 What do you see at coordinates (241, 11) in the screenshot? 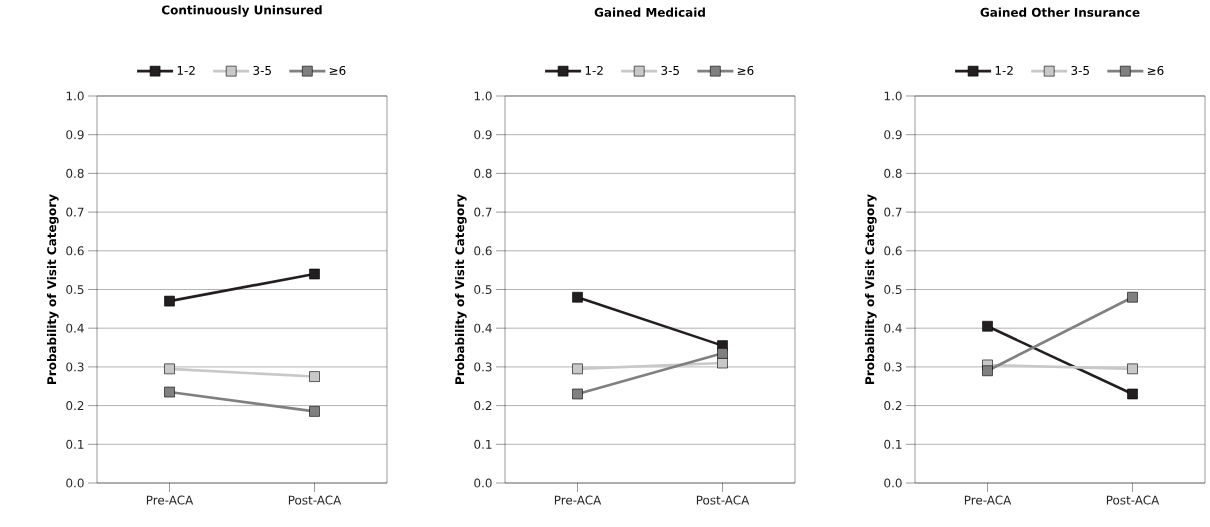
I see `chart-title: Continuously Uninsured` at bounding box center [241, 11].